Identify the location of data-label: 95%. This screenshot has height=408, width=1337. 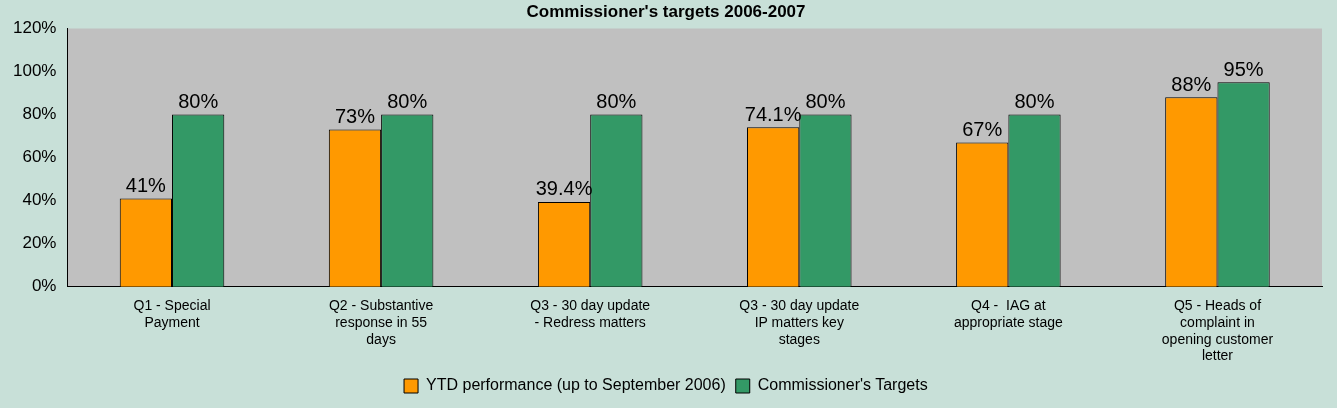
(1243, 68).